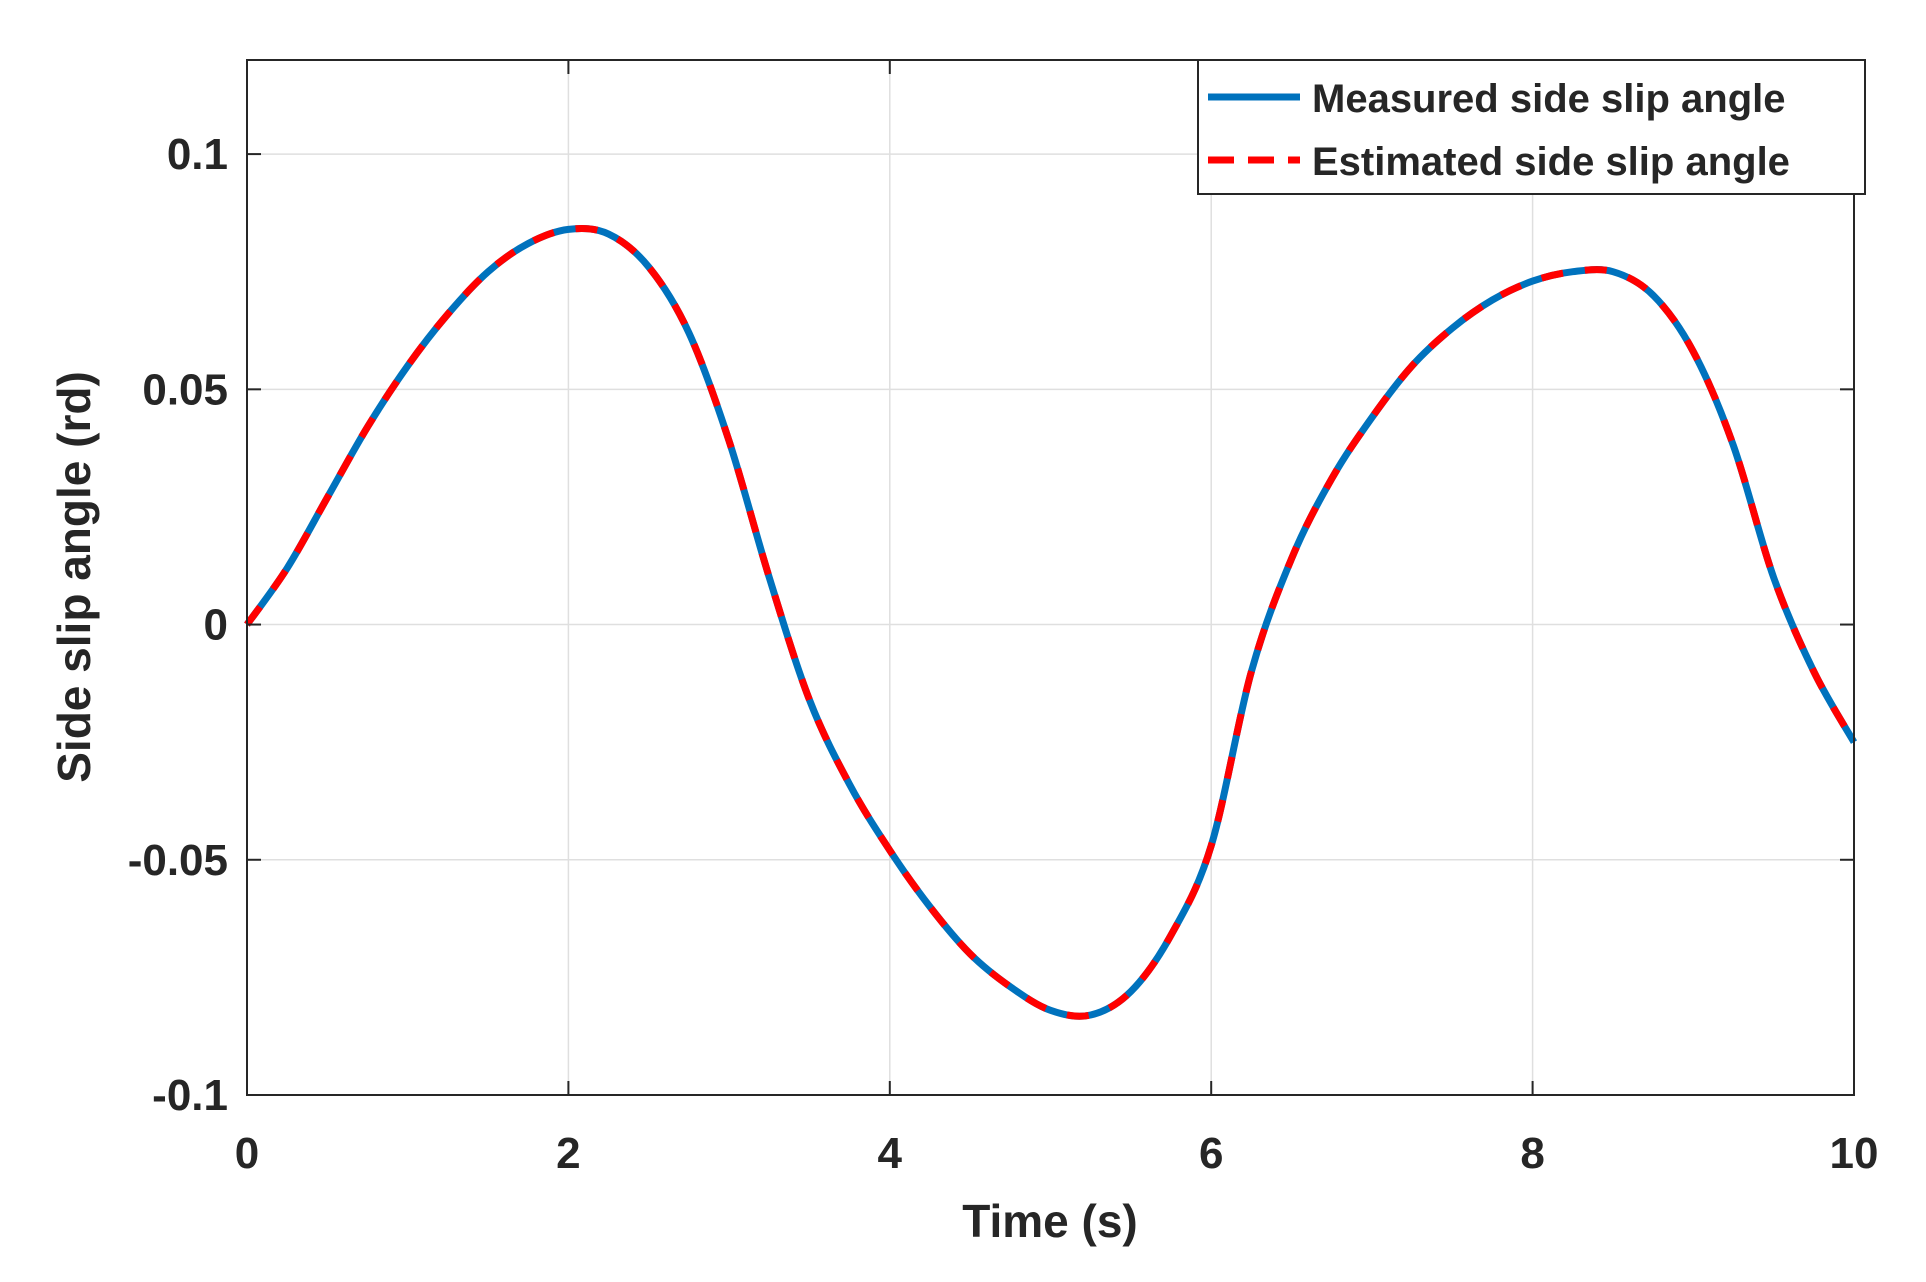  What do you see at coordinates (74, 577) in the screenshot?
I see `y-axis-label: Side slip angle (rd)` at bounding box center [74, 577].